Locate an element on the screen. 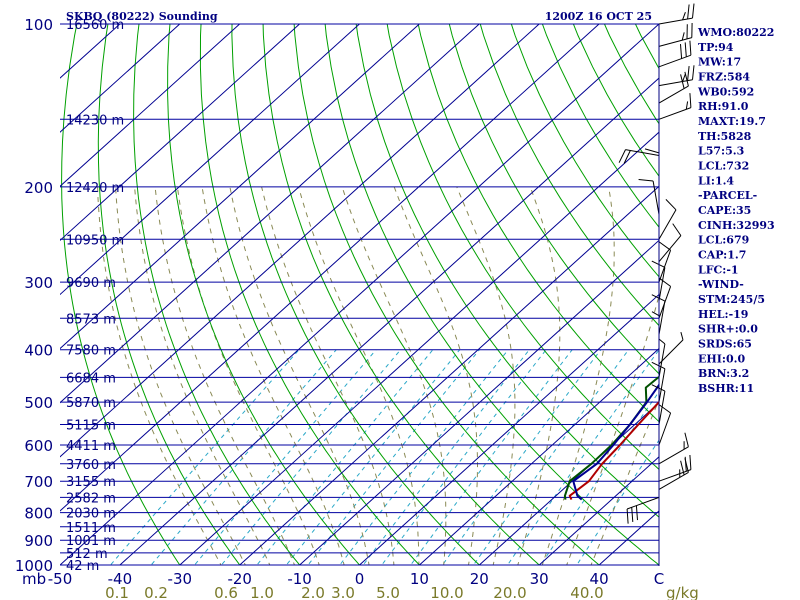 The image size is (800, 600). temperature-tick-label: -40 is located at coordinates (120, 579).